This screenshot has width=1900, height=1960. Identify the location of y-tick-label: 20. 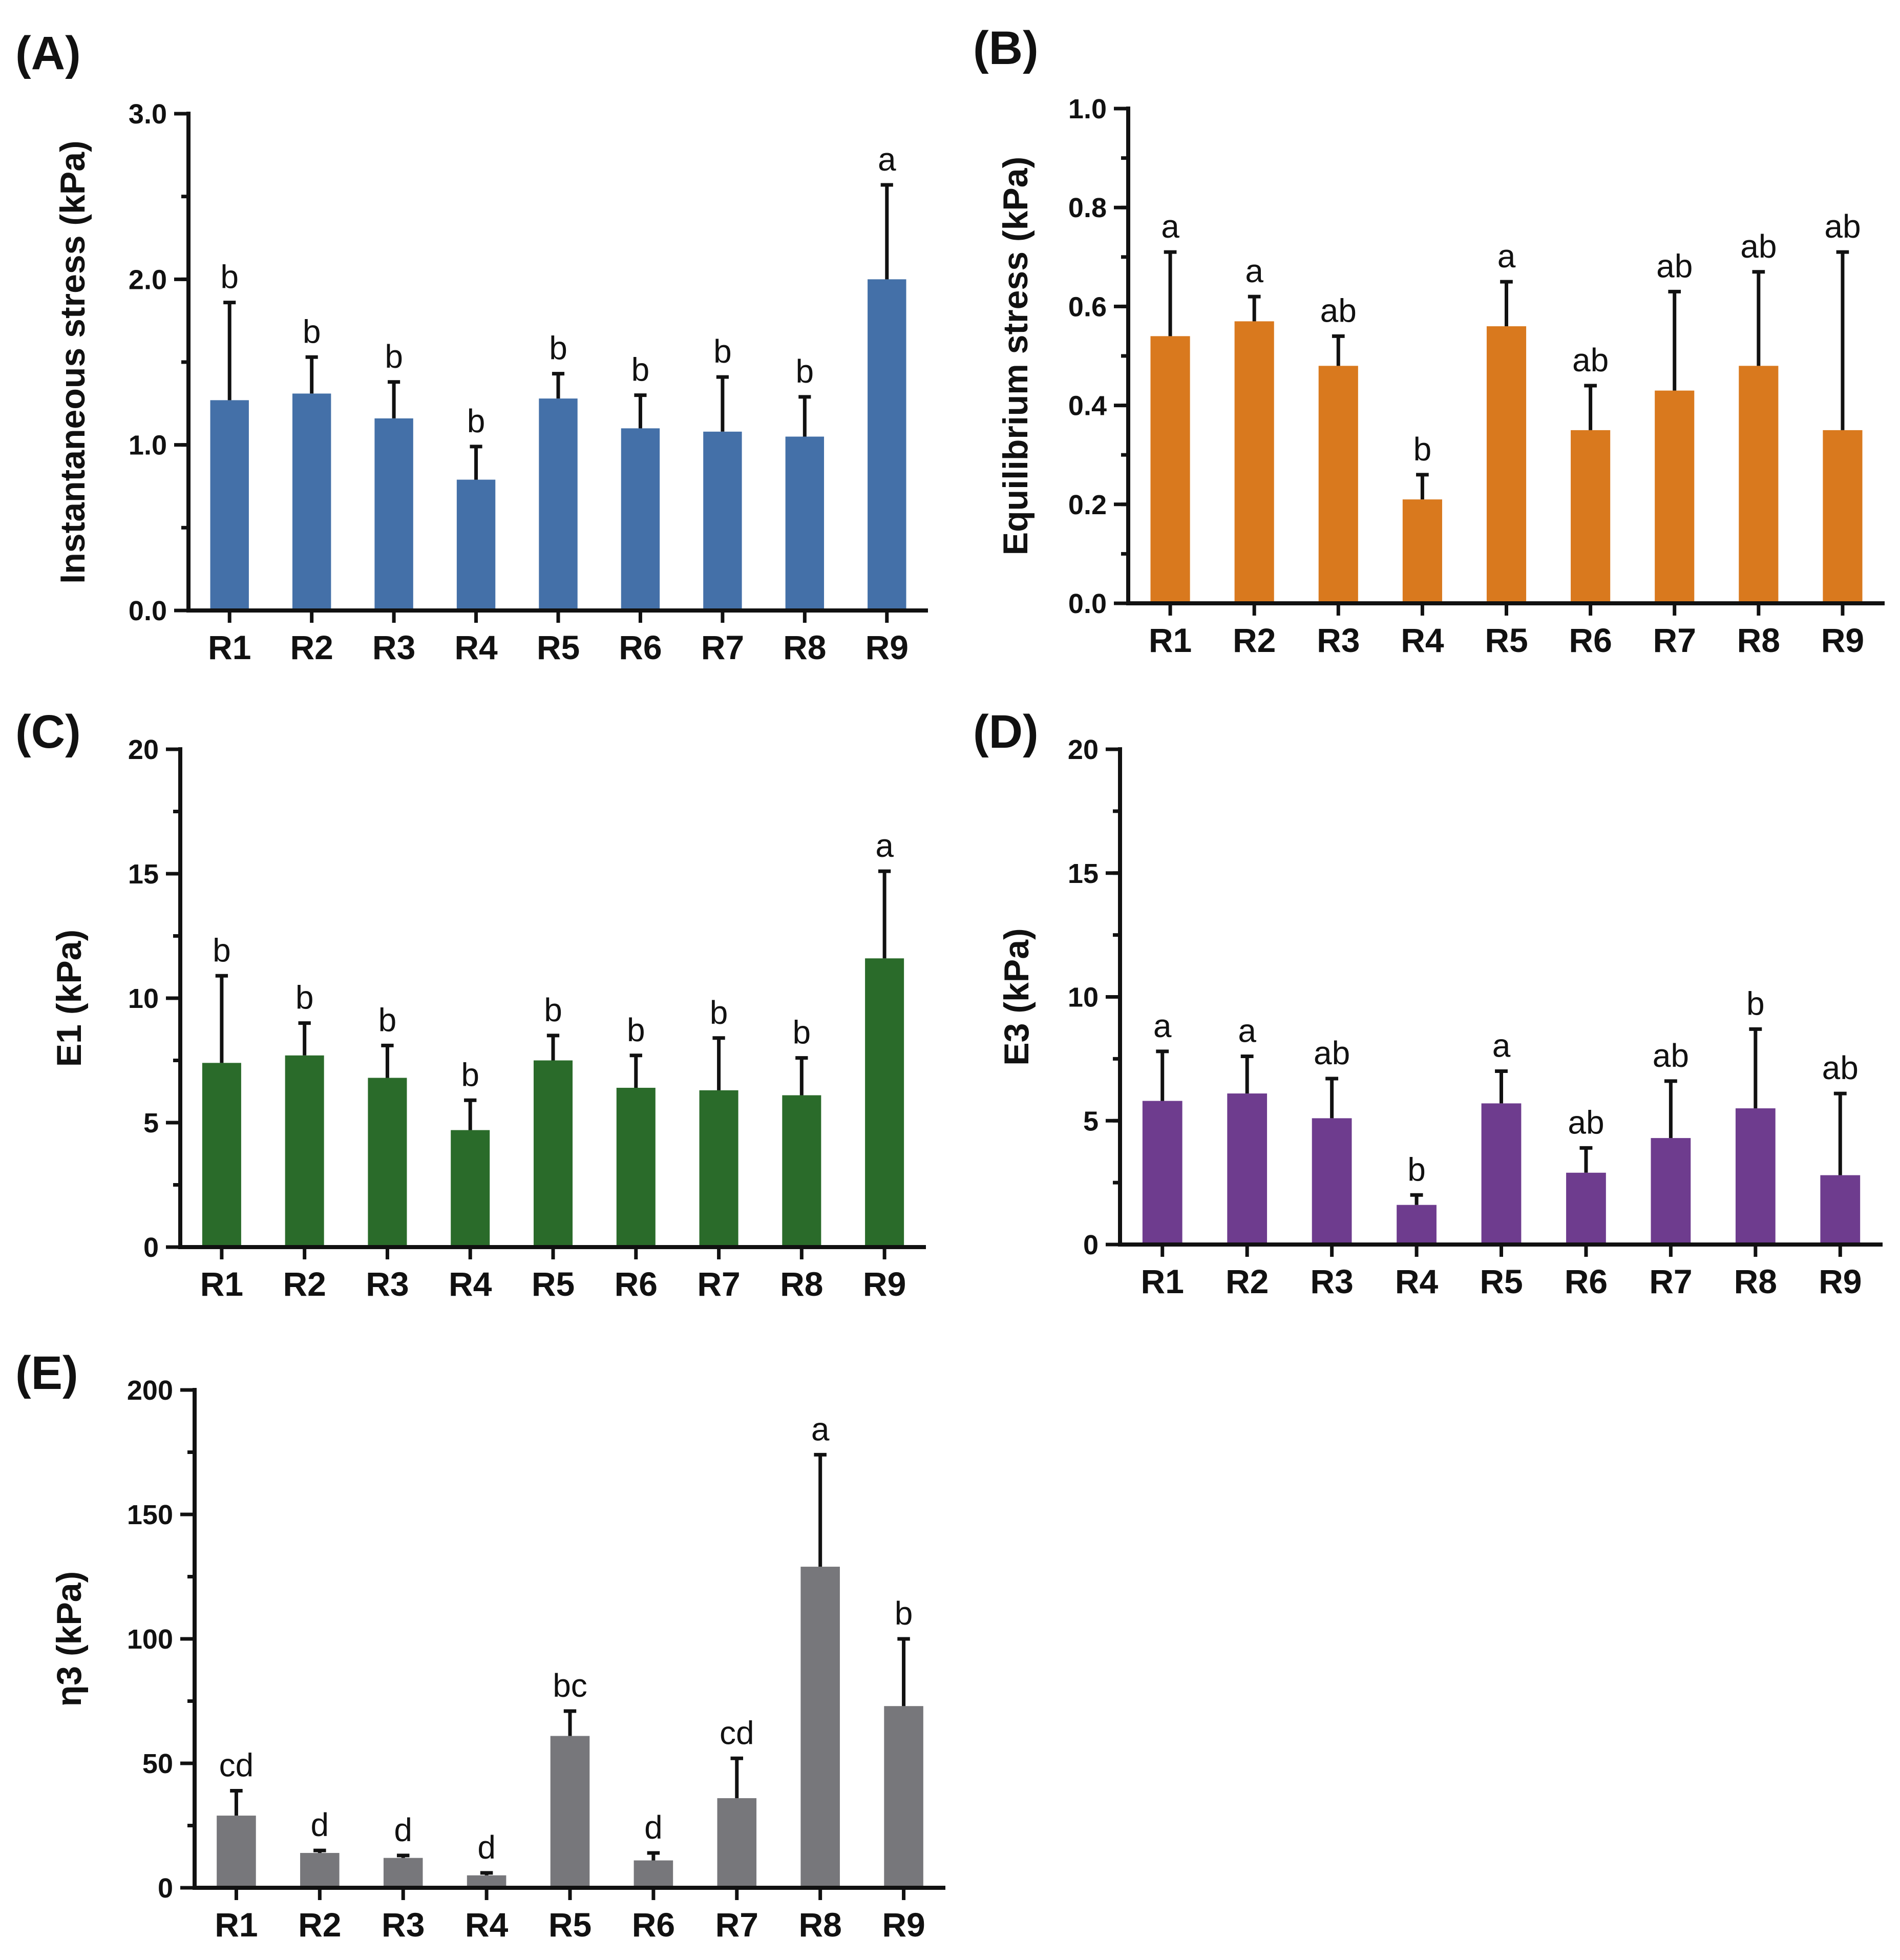
(144, 749).